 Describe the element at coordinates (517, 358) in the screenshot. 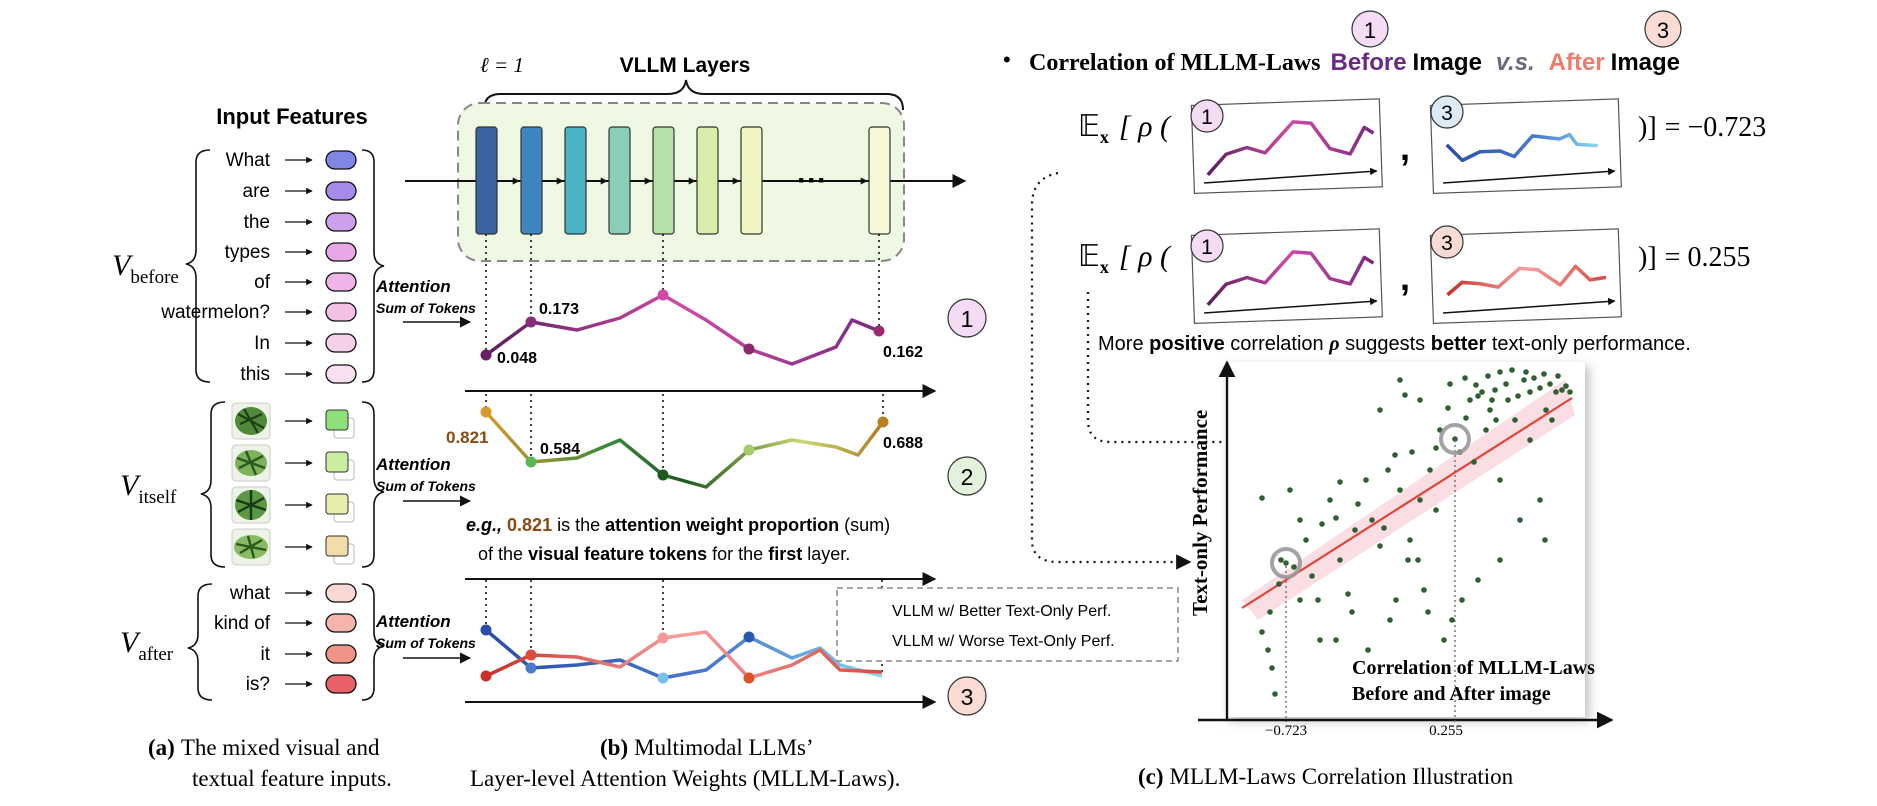

I see `value-label: 0.048` at that location.